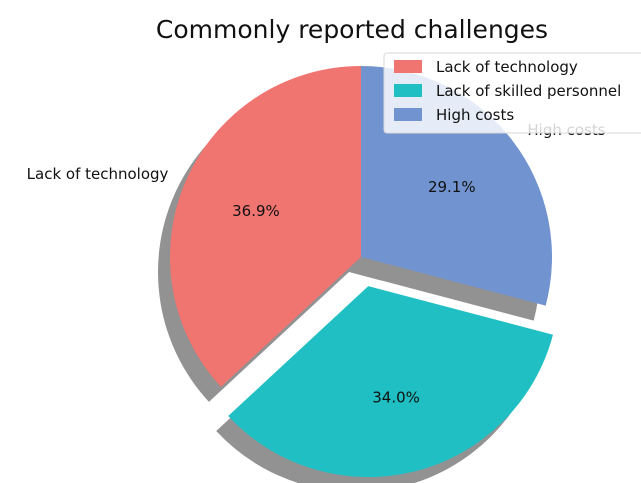  What do you see at coordinates (408, 114) in the screenshot?
I see `legend-swatch-high-costs` at bounding box center [408, 114].